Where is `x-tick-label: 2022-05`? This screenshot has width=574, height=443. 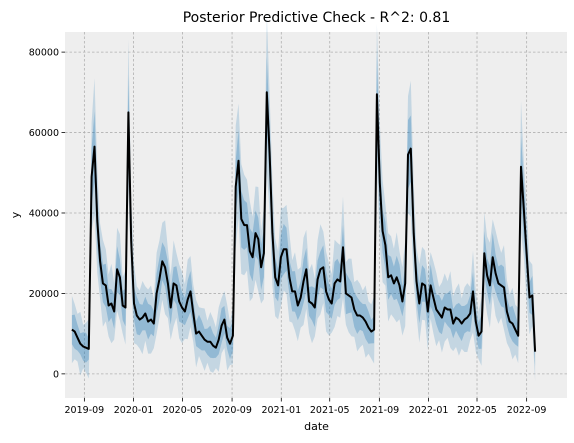
x-tick-label: 2022-05 is located at coordinates (477, 410).